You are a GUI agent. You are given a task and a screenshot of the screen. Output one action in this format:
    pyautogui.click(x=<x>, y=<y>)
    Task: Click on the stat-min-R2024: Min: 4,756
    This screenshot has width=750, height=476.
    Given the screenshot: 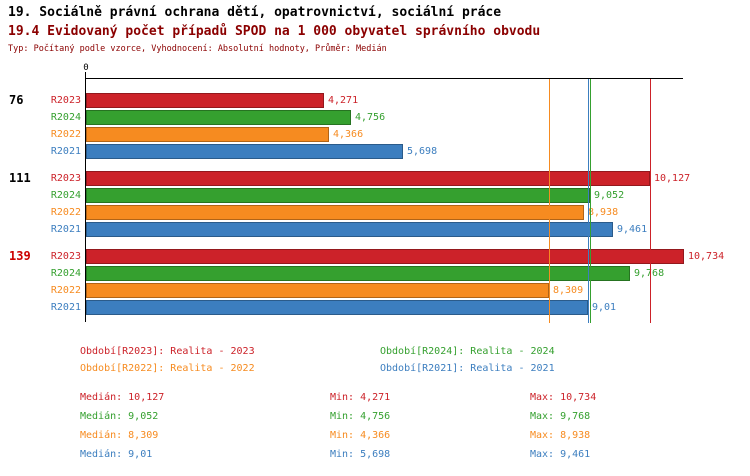 What is the action you would take?
    pyautogui.click(x=360, y=416)
    